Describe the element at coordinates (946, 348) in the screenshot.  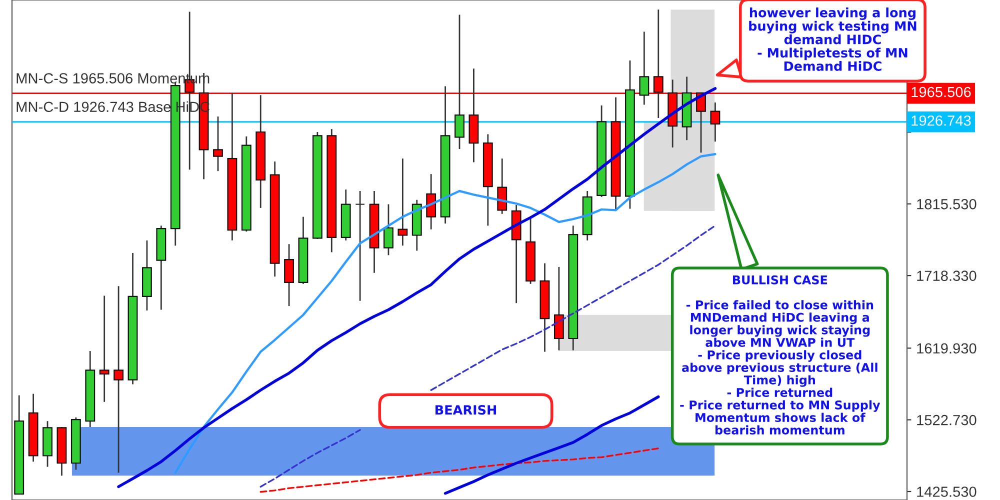
I see `y-tick-label: 1619.930` at that location.